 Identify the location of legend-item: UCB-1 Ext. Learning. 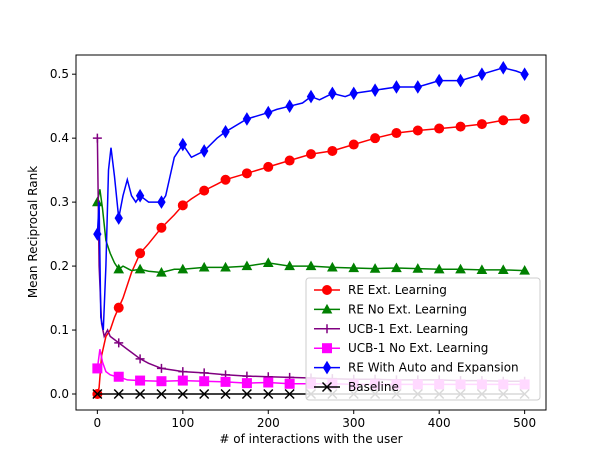
(391, 329).